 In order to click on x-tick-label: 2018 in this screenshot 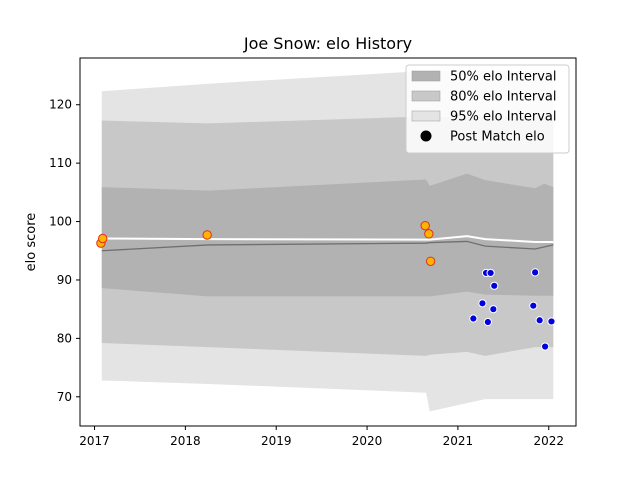, I will do `click(185, 441)`.